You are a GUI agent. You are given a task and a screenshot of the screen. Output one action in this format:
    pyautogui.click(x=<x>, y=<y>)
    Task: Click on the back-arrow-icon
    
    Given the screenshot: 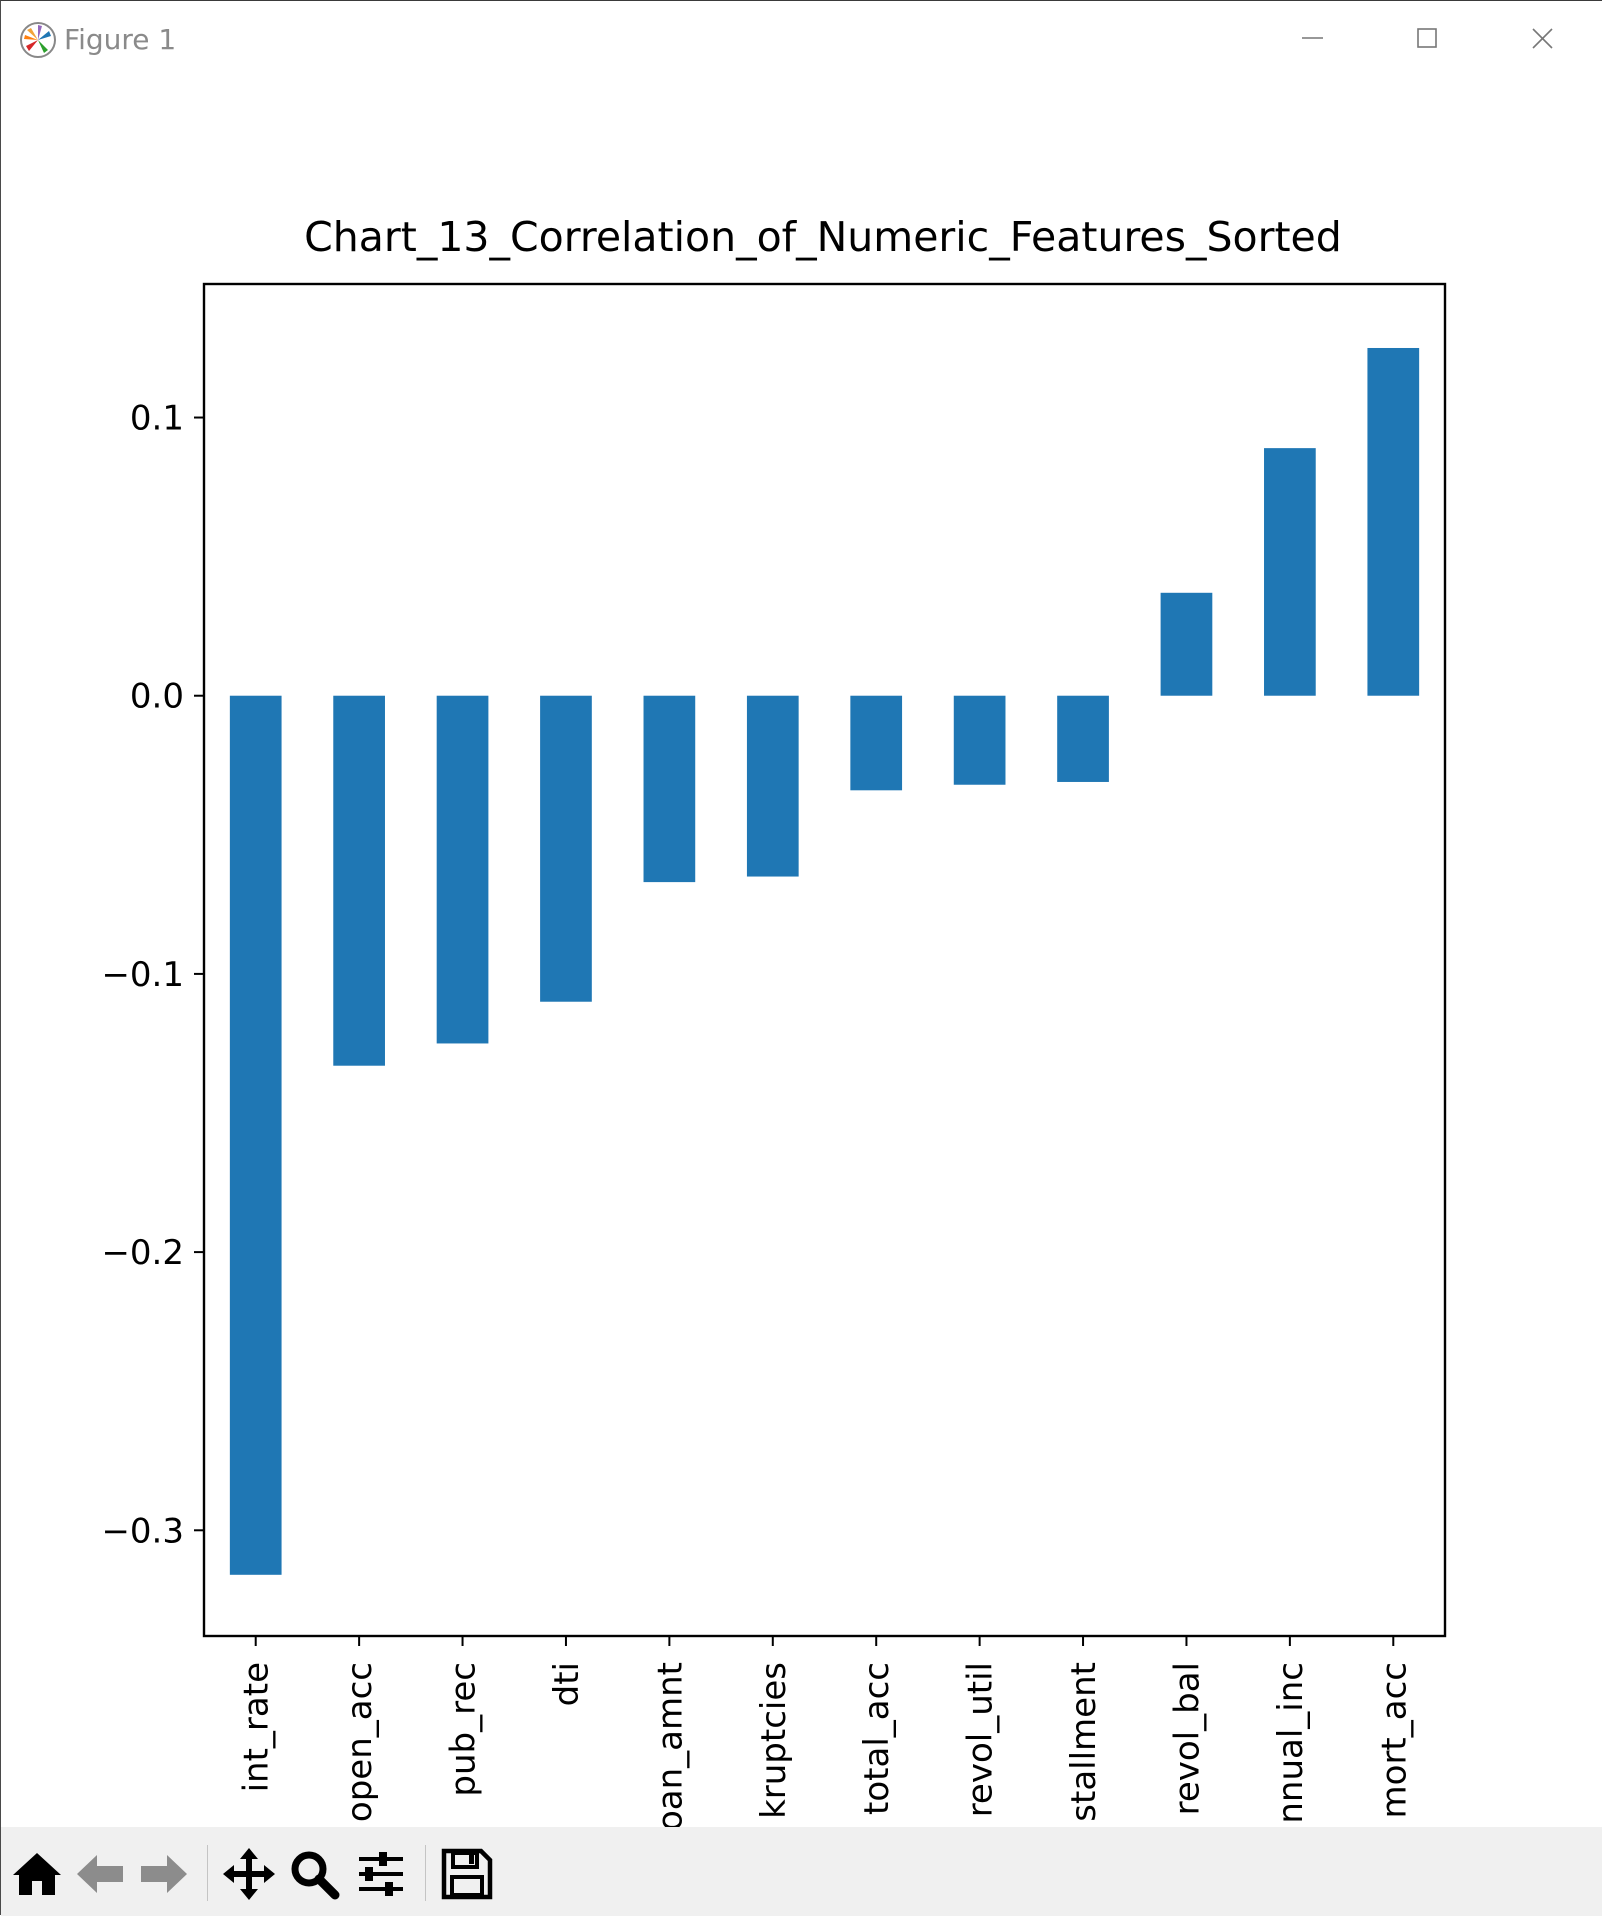 What is the action you would take?
    pyautogui.click(x=100, y=1874)
    